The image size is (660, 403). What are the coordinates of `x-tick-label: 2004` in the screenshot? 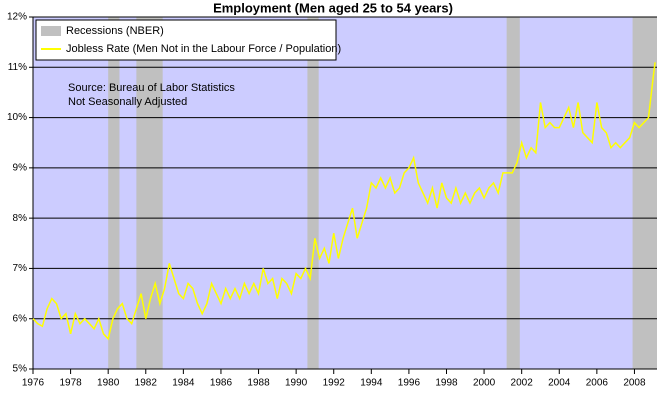 It's located at (559, 383).